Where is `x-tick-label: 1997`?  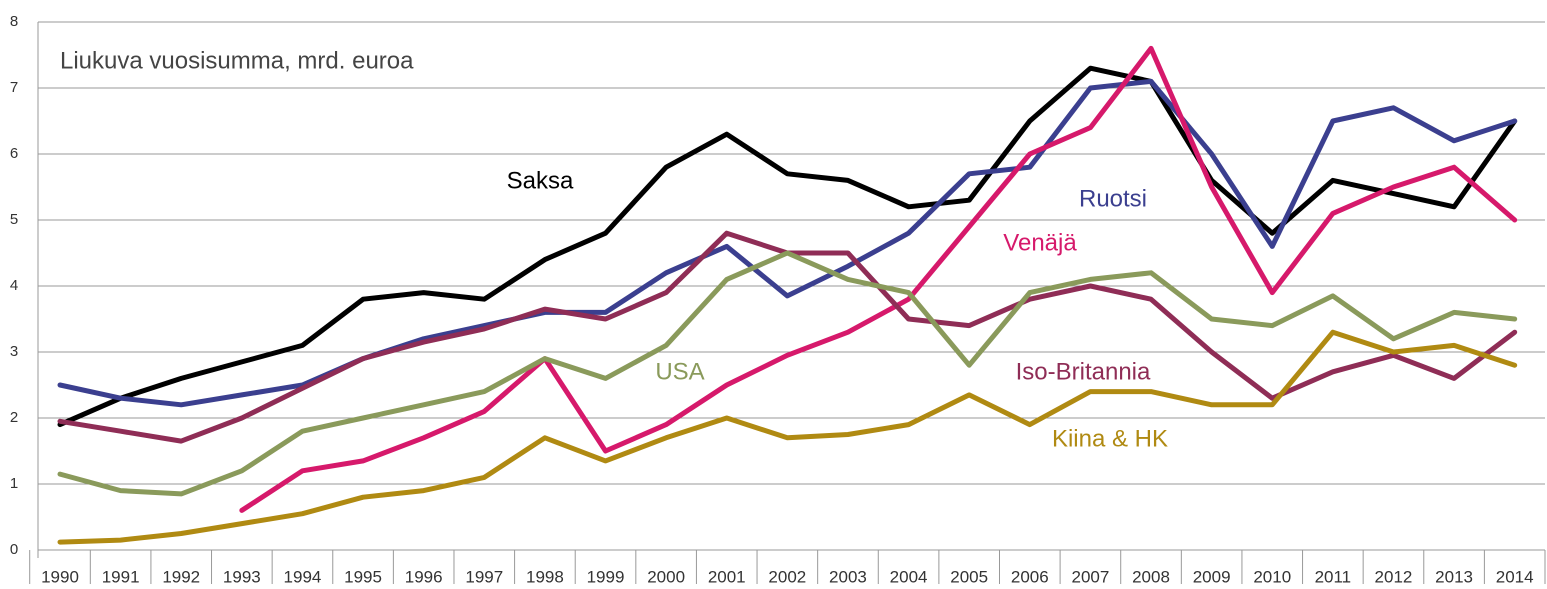
x-tick-label: 1997 is located at coordinates (484, 576).